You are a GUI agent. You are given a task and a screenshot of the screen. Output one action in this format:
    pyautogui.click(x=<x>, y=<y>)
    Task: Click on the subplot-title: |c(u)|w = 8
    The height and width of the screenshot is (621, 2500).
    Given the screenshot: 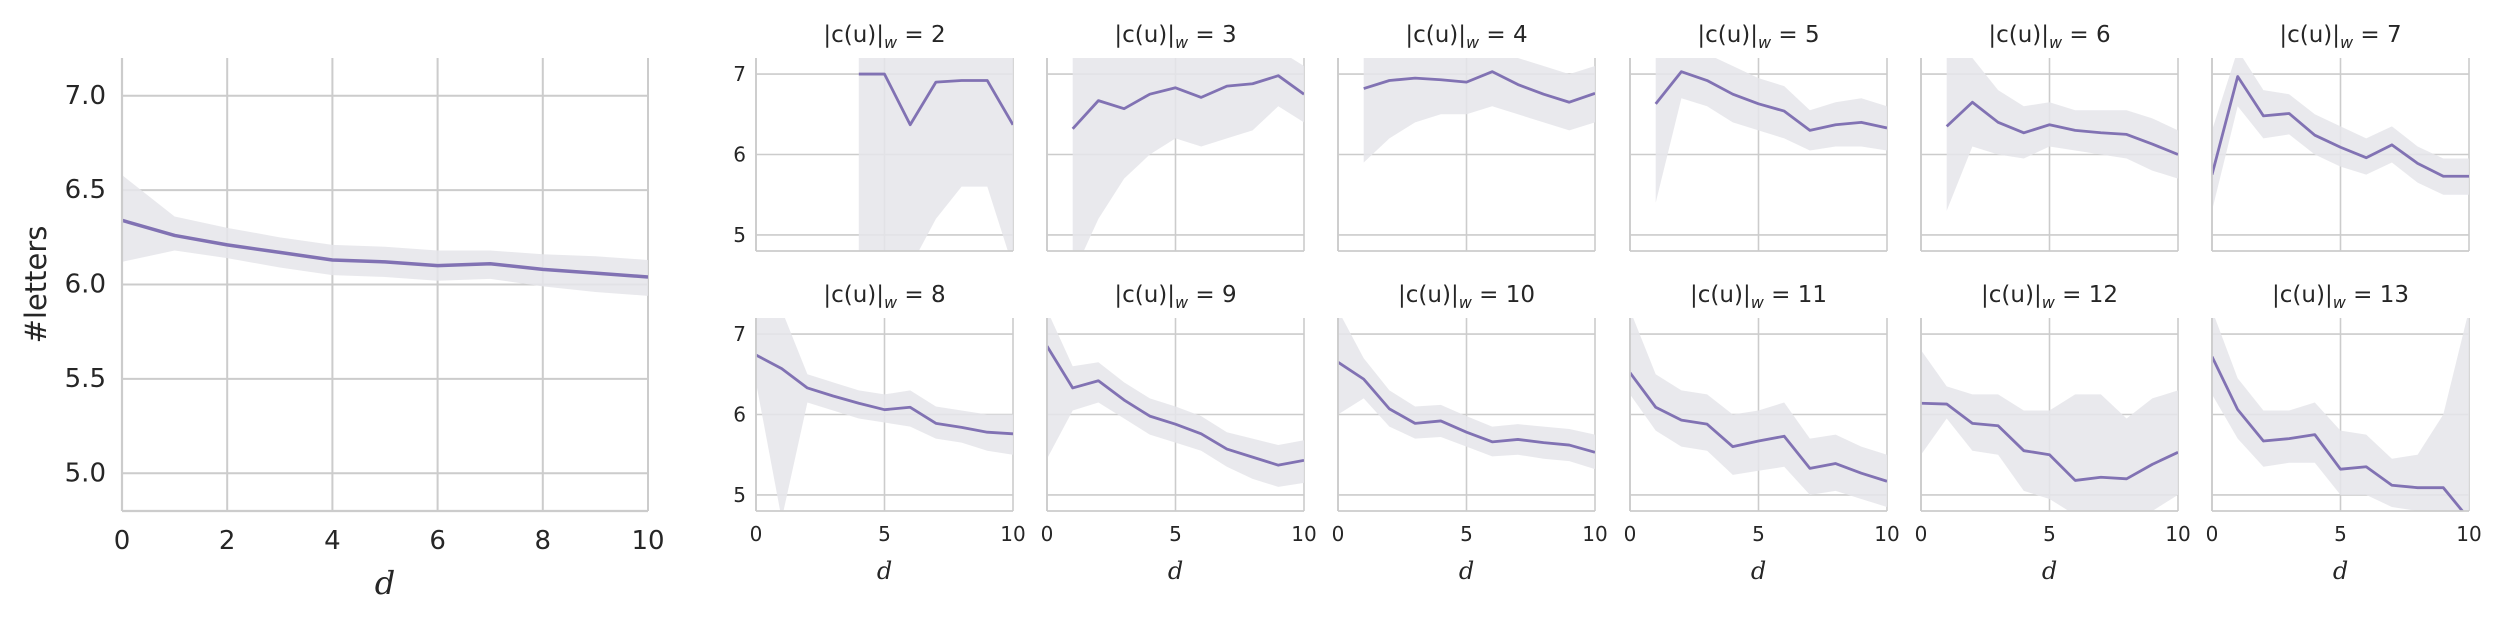 What is the action you would take?
    pyautogui.click(x=884, y=297)
    